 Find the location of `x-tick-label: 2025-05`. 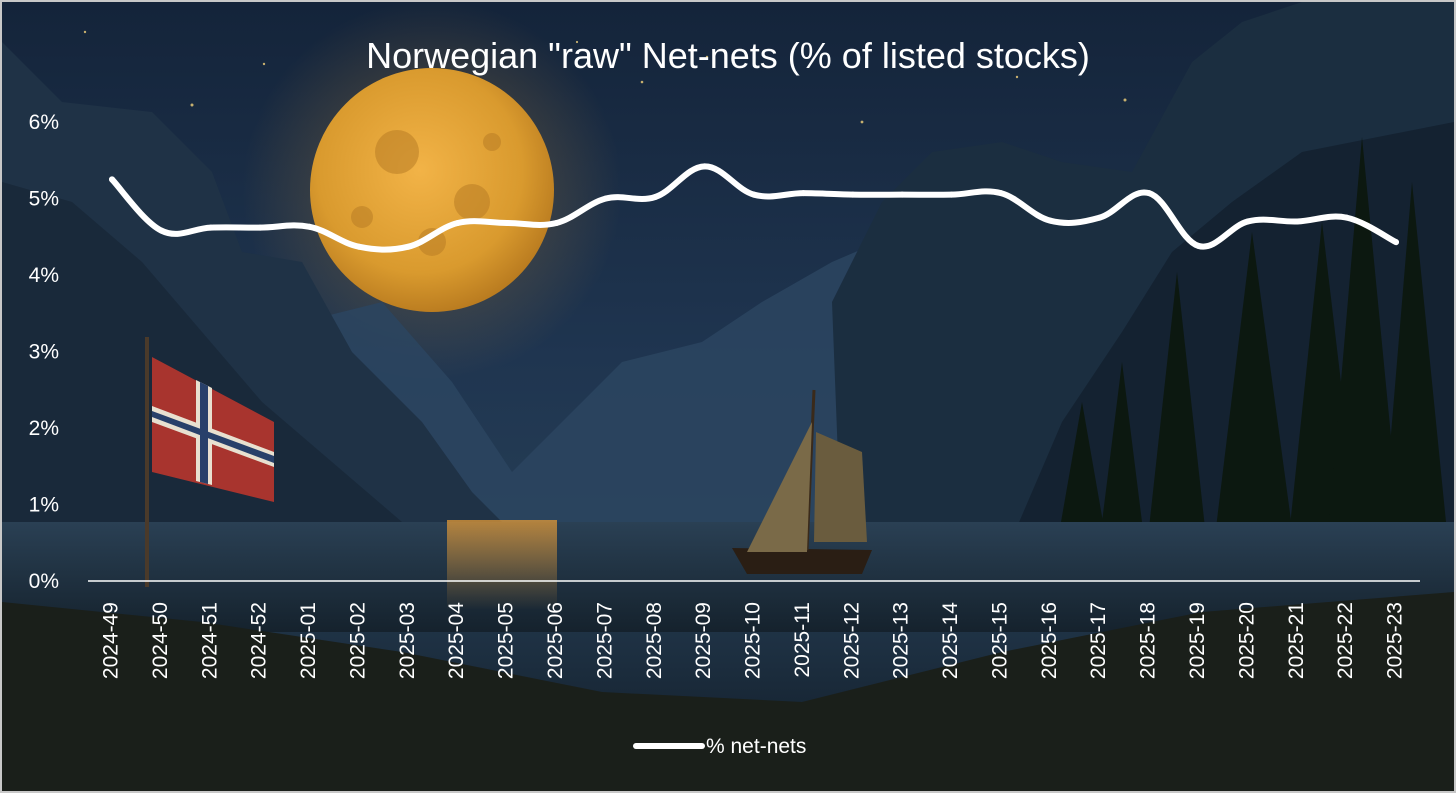

x-tick-label: 2025-05 is located at coordinates (506, 640).